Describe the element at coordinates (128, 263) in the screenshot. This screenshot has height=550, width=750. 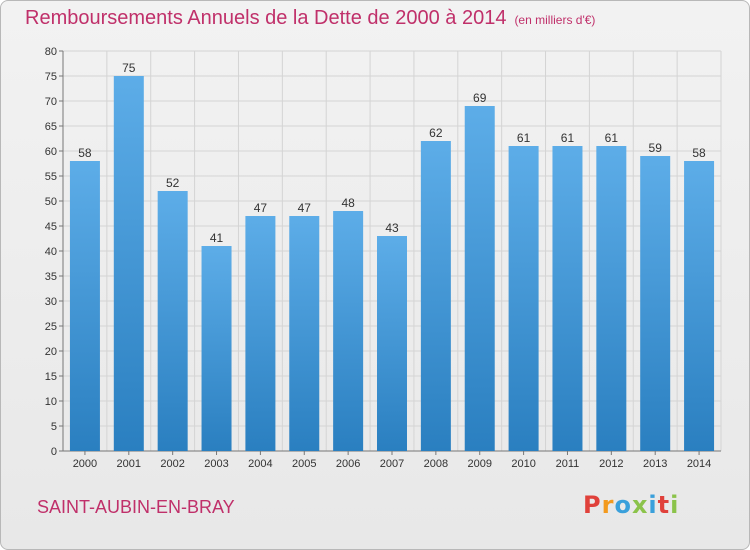
I see `bar-2001` at that location.